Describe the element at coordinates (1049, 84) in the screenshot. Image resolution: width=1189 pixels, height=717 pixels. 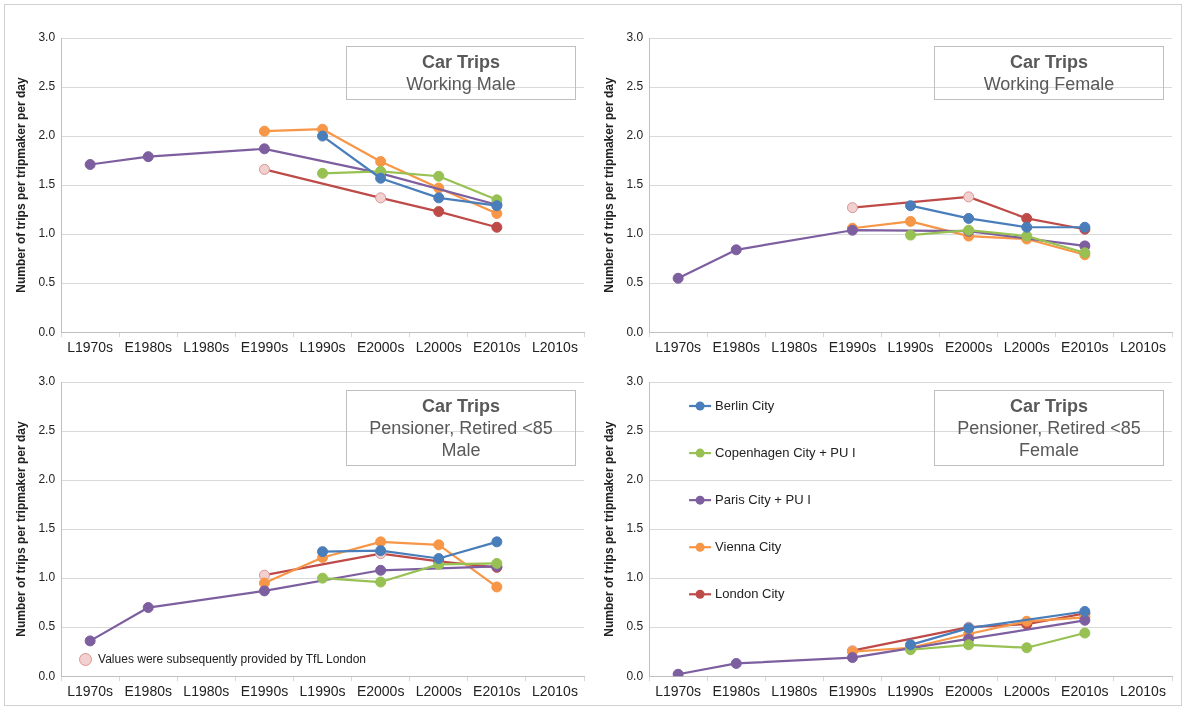
I see `text: Working Female` at that location.